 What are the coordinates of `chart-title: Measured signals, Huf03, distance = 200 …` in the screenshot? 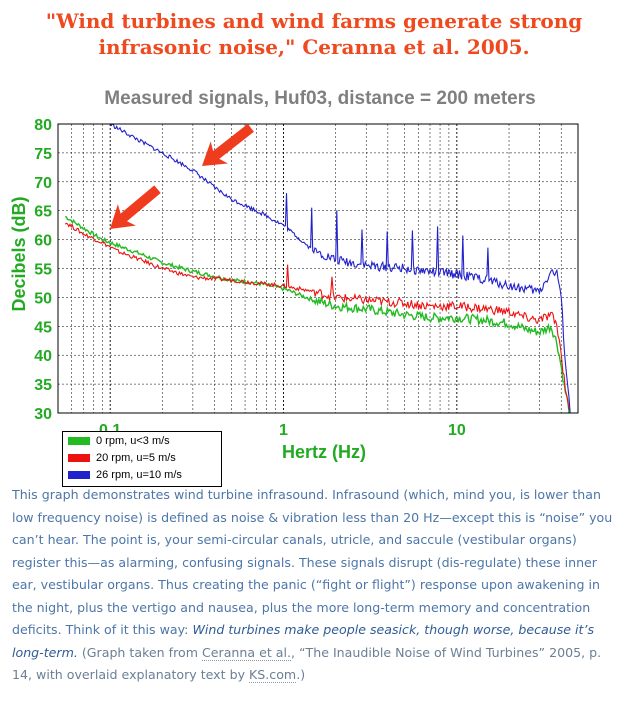 It's located at (319, 98).